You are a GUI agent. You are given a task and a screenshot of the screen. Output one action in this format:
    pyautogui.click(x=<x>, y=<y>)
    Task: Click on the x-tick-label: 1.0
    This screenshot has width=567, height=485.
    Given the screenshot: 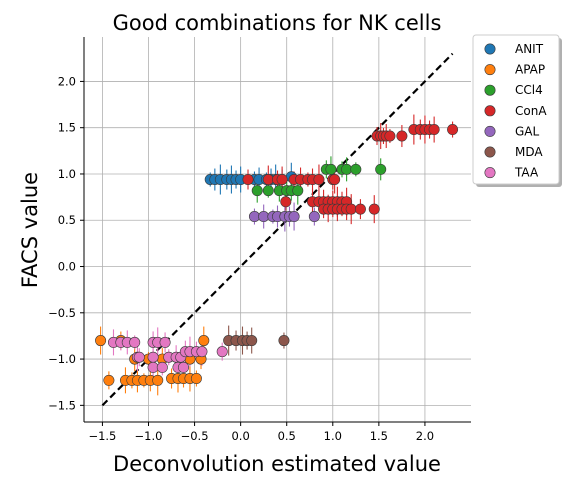 What is the action you would take?
    pyautogui.click(x=333, y=436)
    